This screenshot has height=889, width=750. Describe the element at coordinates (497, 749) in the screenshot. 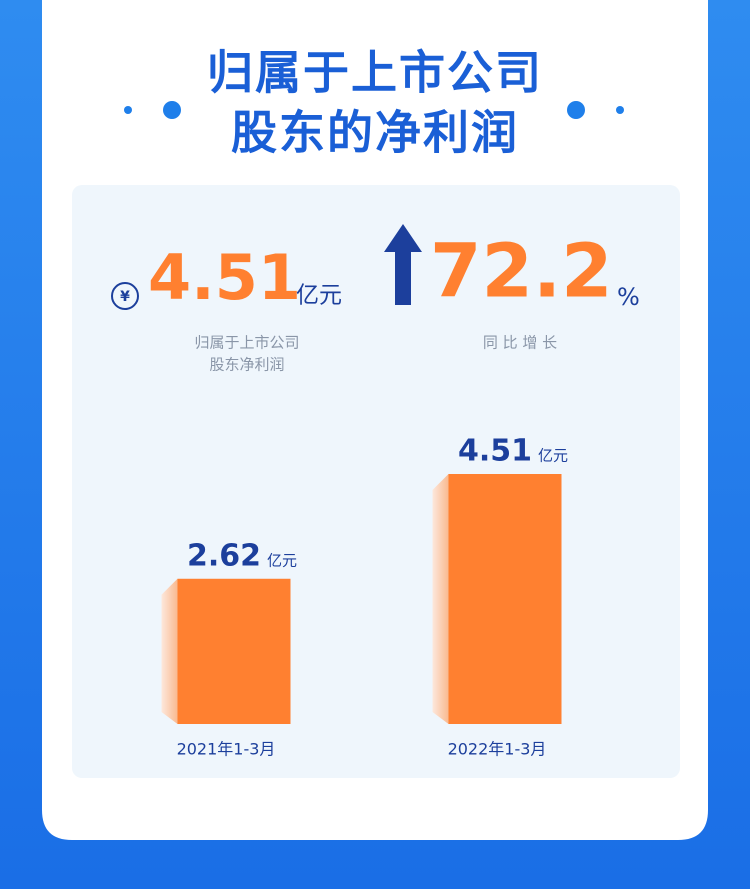

I see `x-tick-label: 2022年1-3月` at that location.